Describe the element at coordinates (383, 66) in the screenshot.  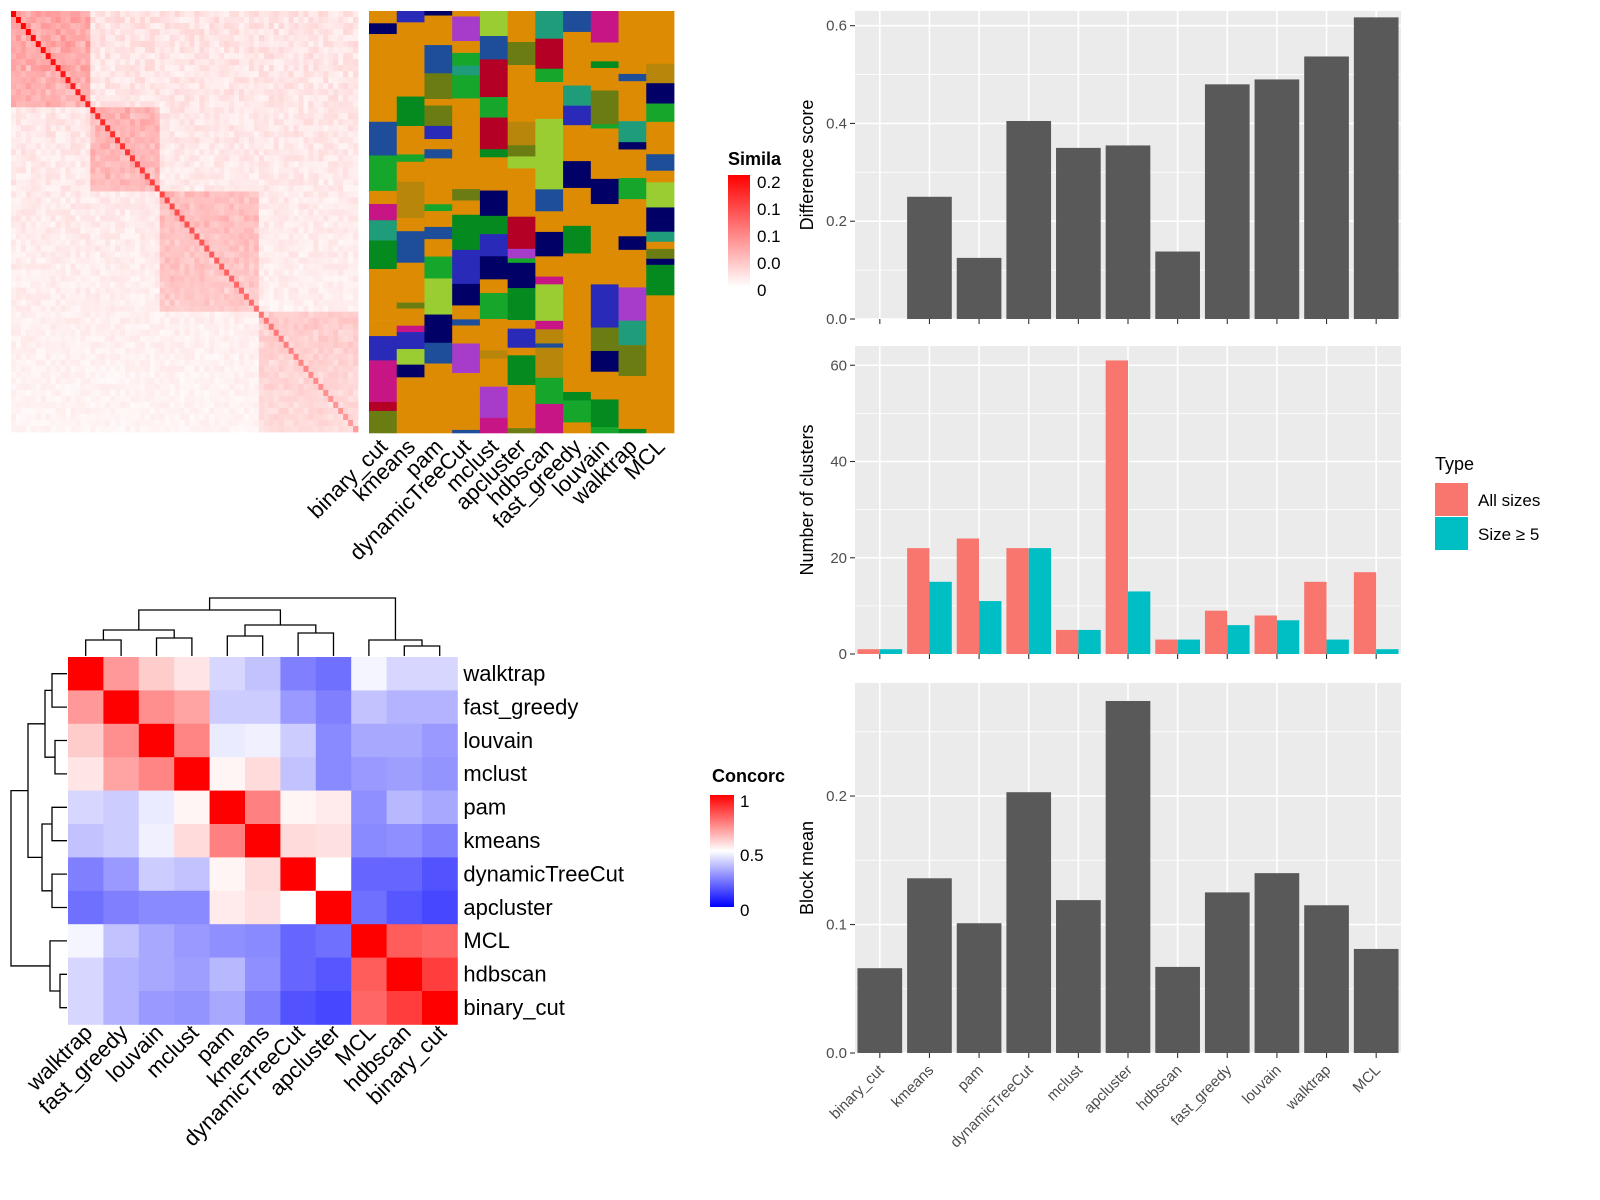
I see `cluster-label-cell` at that location.